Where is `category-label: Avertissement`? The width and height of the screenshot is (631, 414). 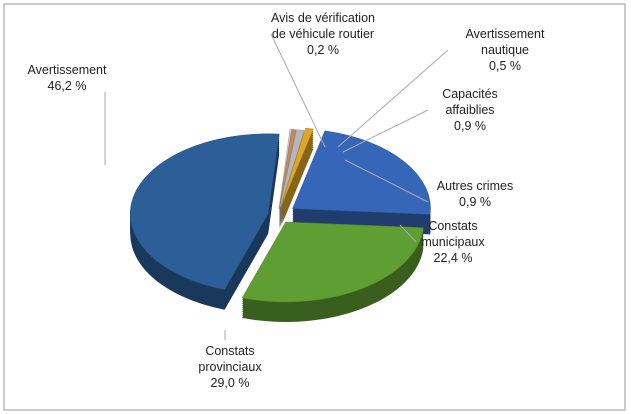
category-label: Avertissement is located at coordinates (67, 70).